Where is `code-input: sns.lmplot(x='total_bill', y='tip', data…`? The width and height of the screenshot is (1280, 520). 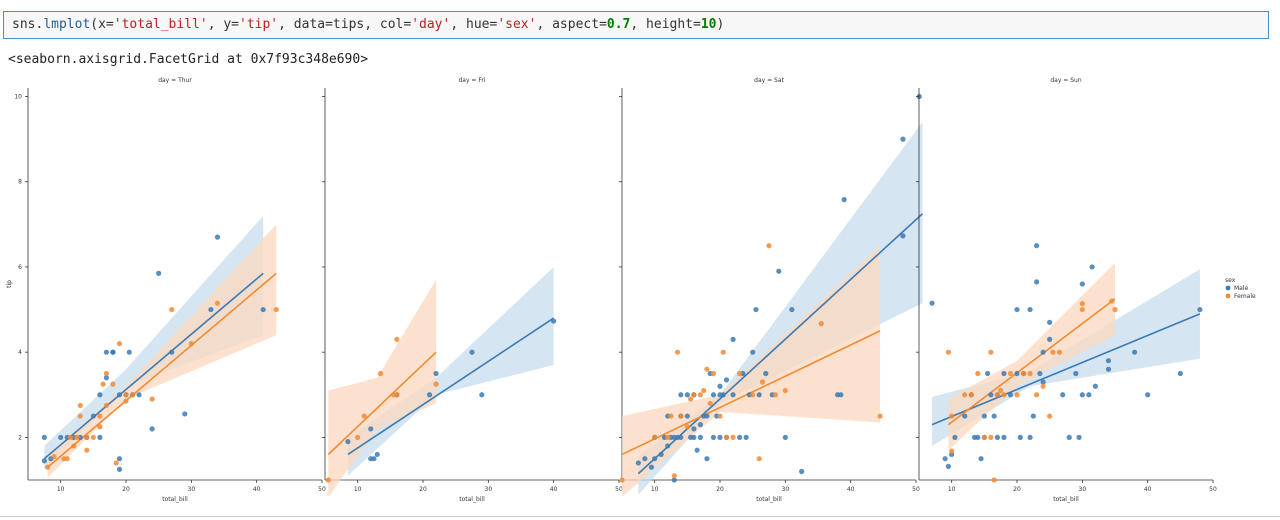
code-input: sns.lmplot(x='total_bill', y='tip', data… is located at coordinates (368, 24).